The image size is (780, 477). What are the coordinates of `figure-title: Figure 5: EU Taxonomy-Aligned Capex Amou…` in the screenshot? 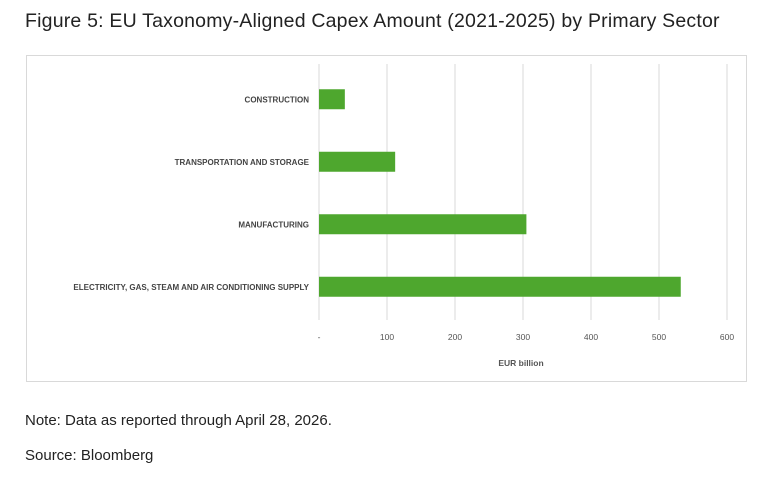 It's located at (372, 21).